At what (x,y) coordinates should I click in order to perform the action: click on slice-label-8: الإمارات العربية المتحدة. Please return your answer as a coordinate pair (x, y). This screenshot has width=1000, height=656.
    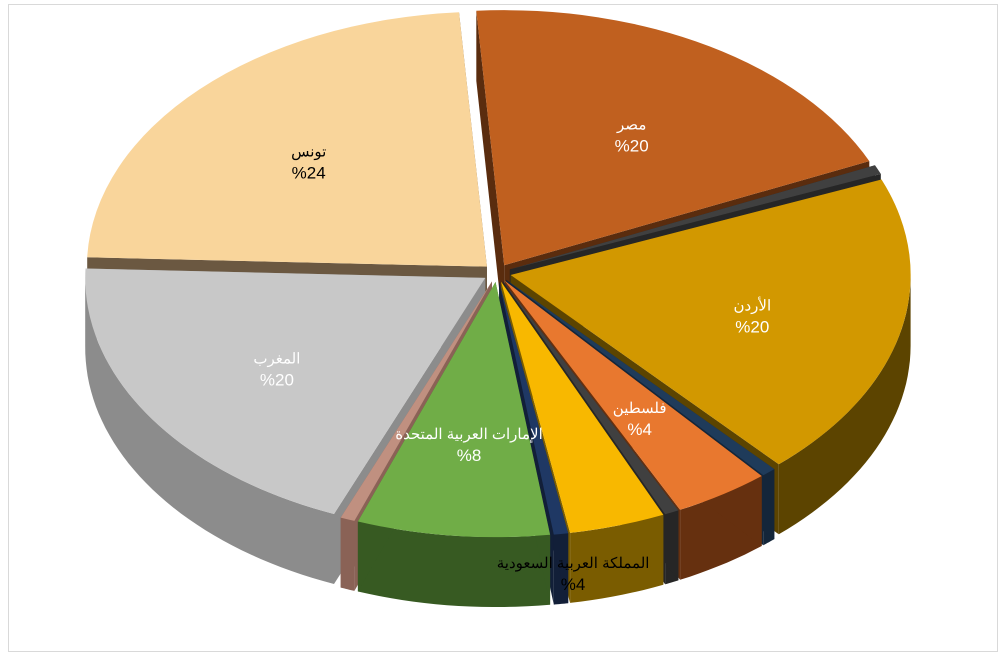
    Looking at the image, I should click on (469, 434).